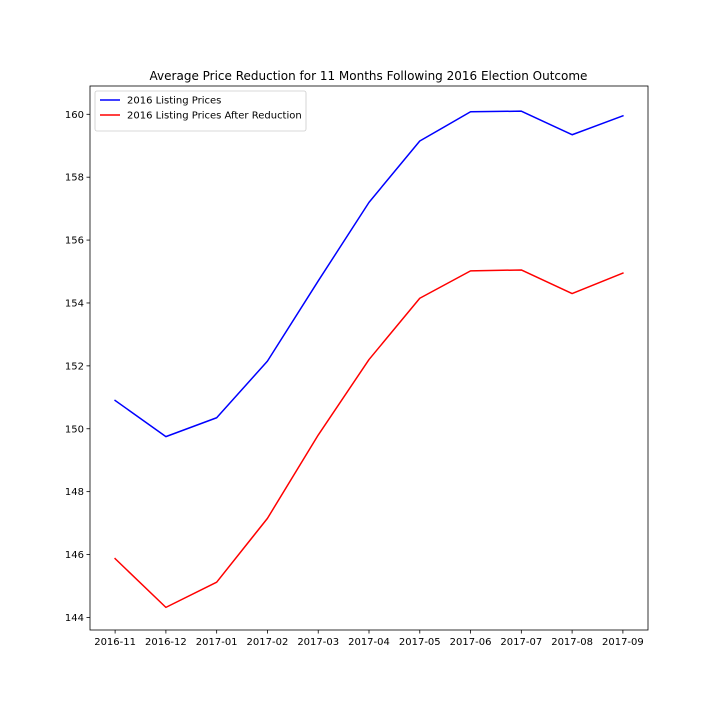 The width and height of the screenshot is (720, 720). Describe the element at coordinates (74, 178) in the screenshot. I see `y-tick-label: 158` at that location.